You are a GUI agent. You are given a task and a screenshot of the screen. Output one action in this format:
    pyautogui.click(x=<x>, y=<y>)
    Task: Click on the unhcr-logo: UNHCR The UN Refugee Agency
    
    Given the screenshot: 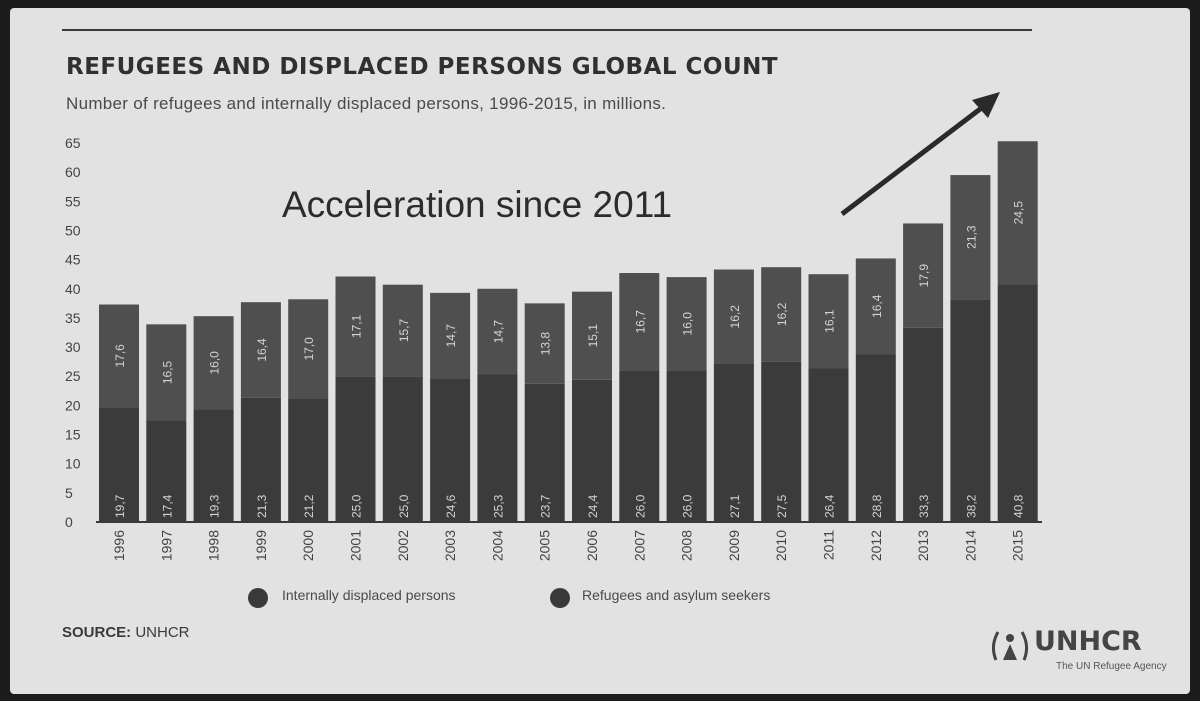 What is the action you would take?
    pyautogui.click(x=1086, y=654)
    